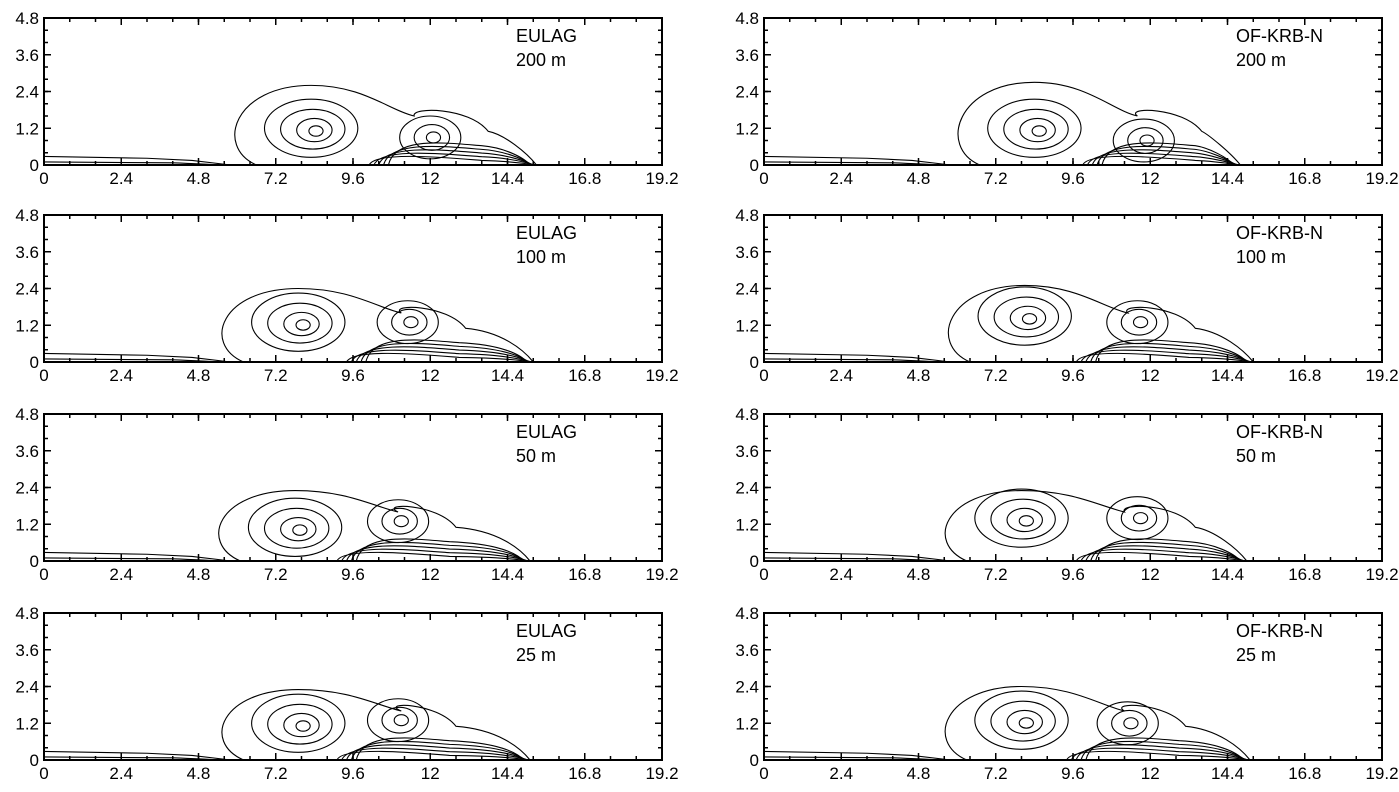  I want to click on panel-resolution-label: 100 m, so click(1261, 257).